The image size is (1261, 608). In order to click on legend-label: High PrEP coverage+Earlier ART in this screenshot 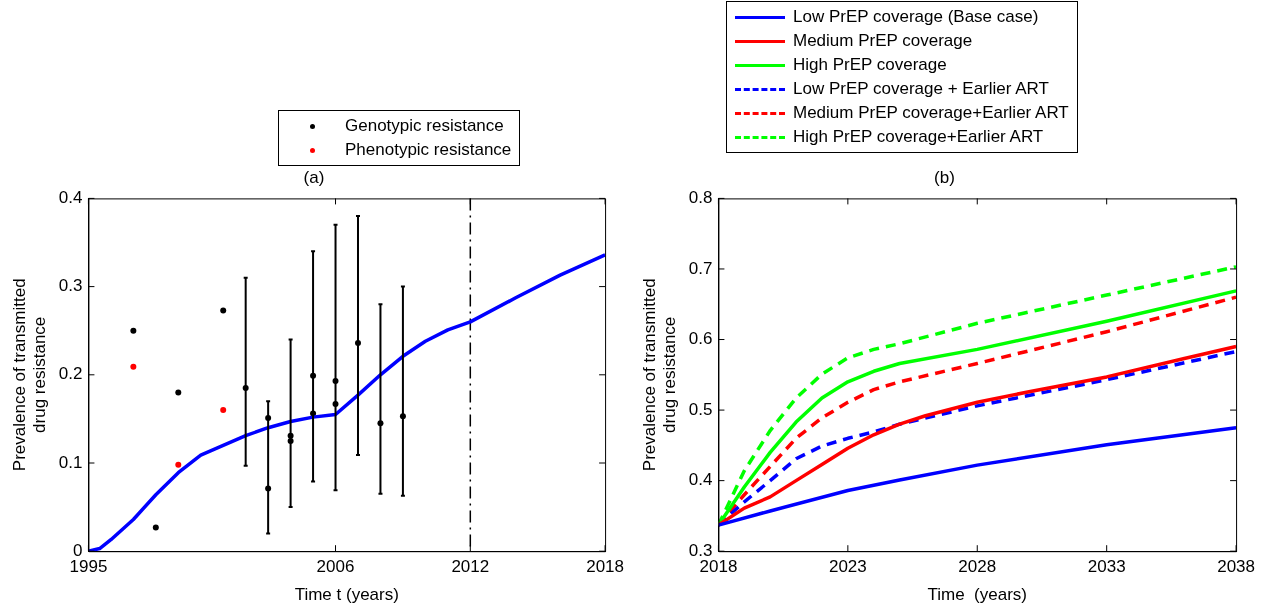, I will do `click(918, 137)`.